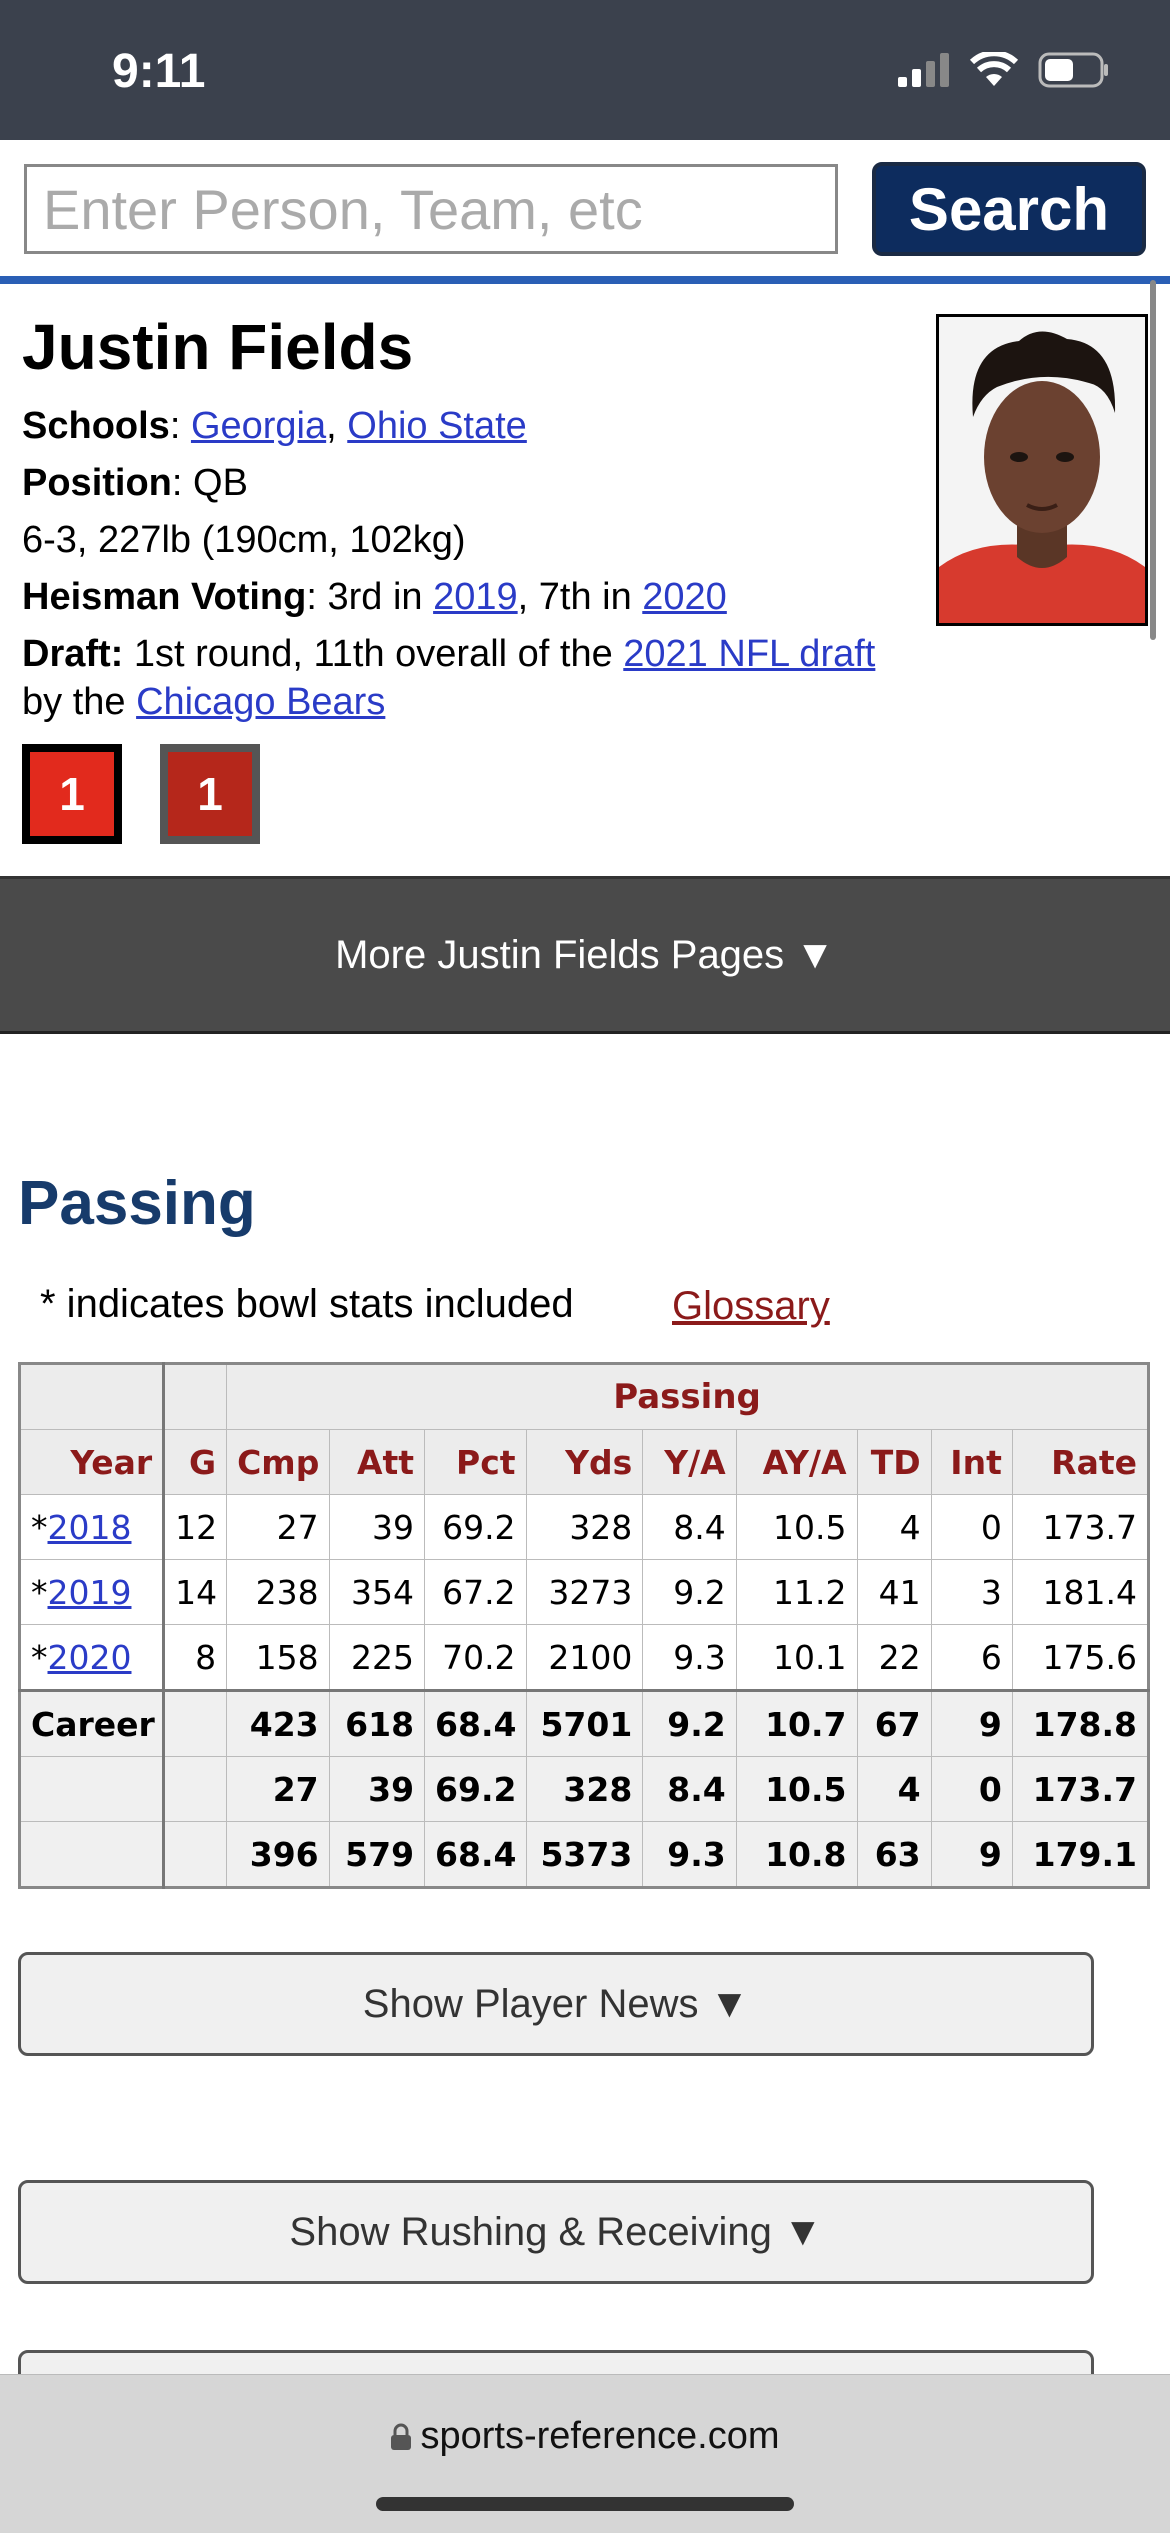 Image resolution: width=1170 pixels, height=2533 pixels. Describe the element at coordinates (689, 1789) in the screenshot. I see `cell-ya: 8.4` at that location.